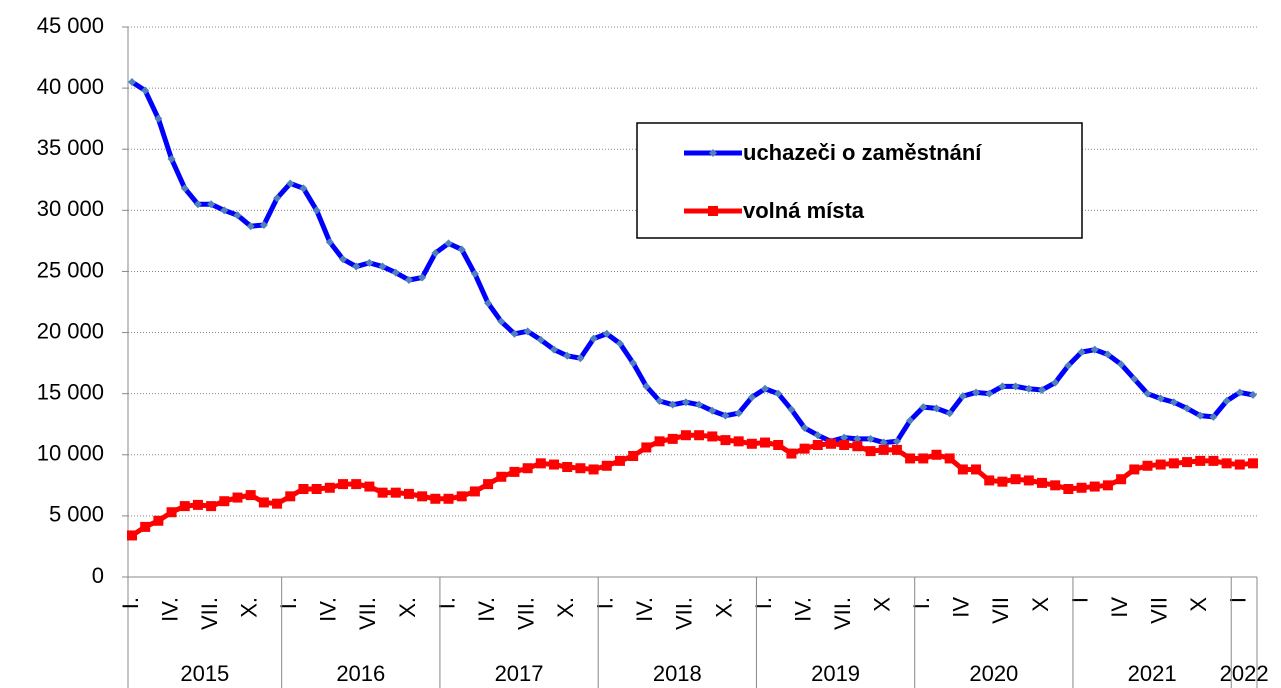 This screenshot has width=1281, height=688. Describe the element at coordinates (1119, 607) in the screenshot. I see `x-tick-label: IV` at that location.